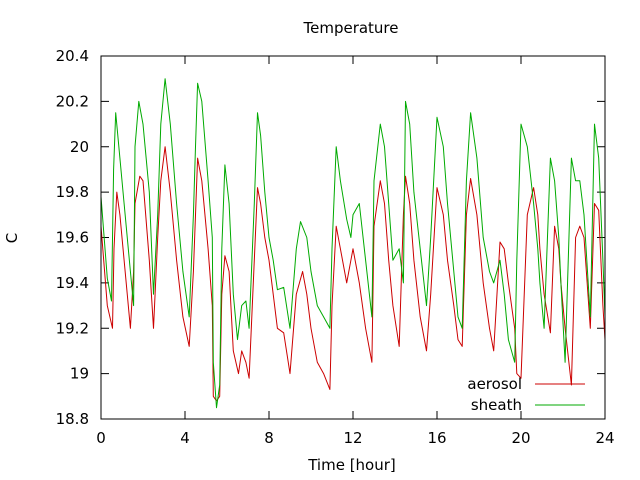 This screenshot has width=640, height=480. I want to click on legend-label-sheath: sheath, so click(496, 405).